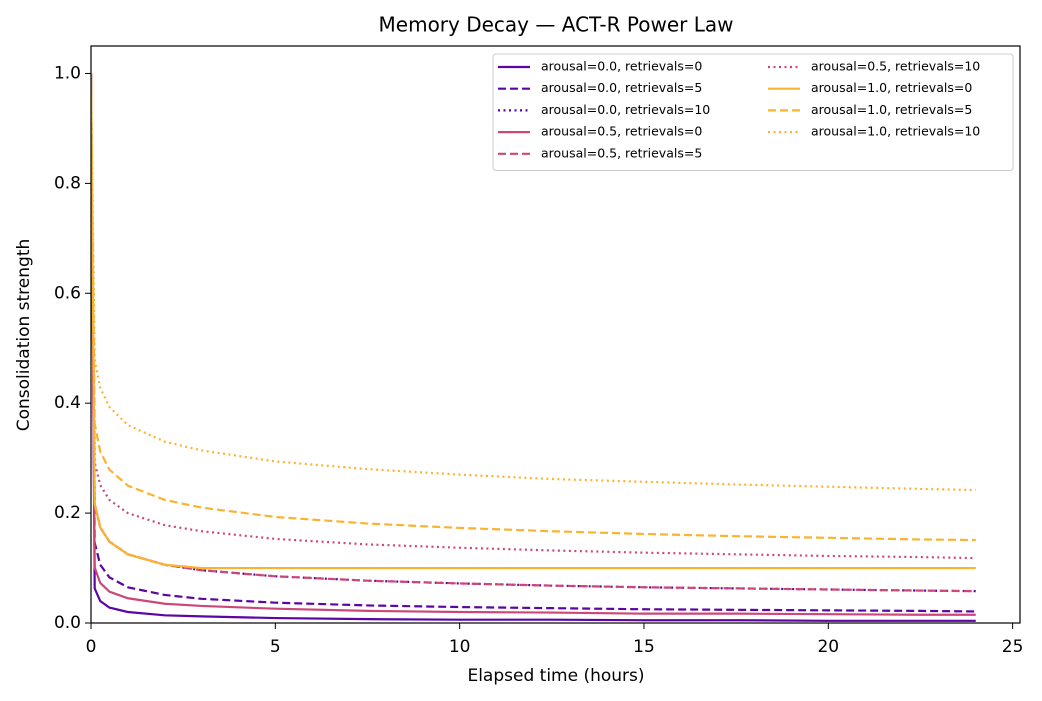 This screenshot has width=1042, height=701. I want to click on legend-label: arousal=1.0, retrievals=10, so click(895, 131).